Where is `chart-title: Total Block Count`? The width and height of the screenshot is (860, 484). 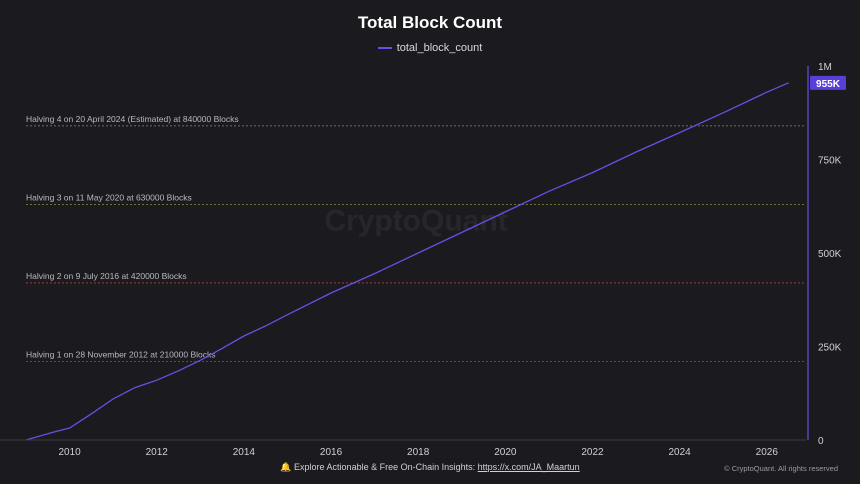 chart-title: Total Block Count is located at coordinates (430, 22).